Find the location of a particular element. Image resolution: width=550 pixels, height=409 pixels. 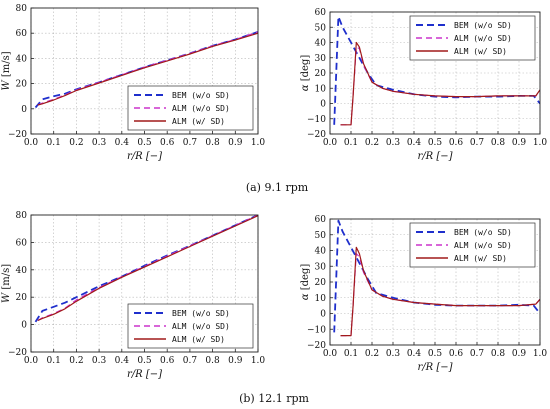

caption-a: (a) 9.1 rpm is located at coordinates (277, 187).